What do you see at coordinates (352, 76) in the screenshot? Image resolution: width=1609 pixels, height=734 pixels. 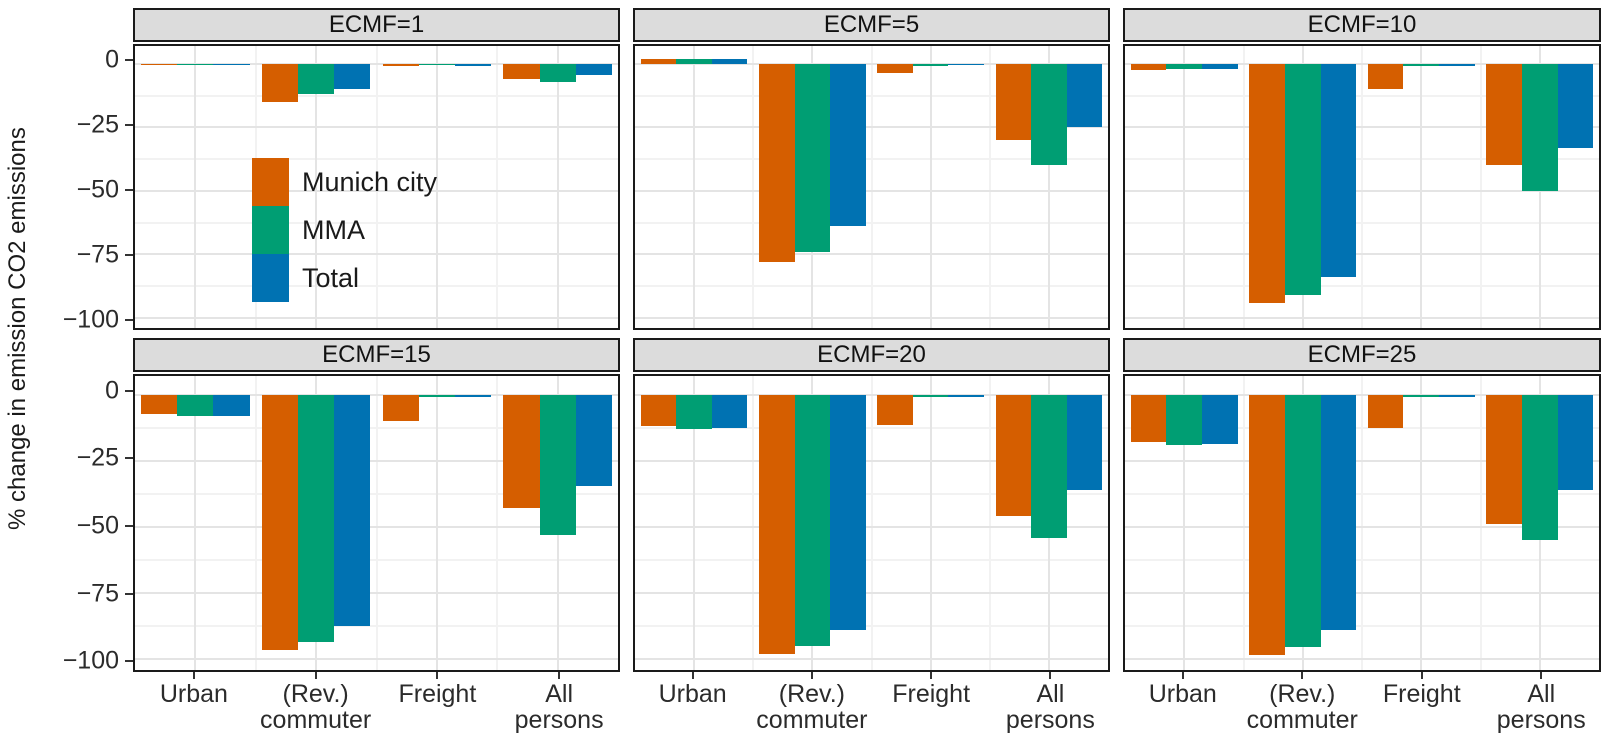 I see `bar-ecmf-1-rev-commuter-total` at bounding box center [352, 76].